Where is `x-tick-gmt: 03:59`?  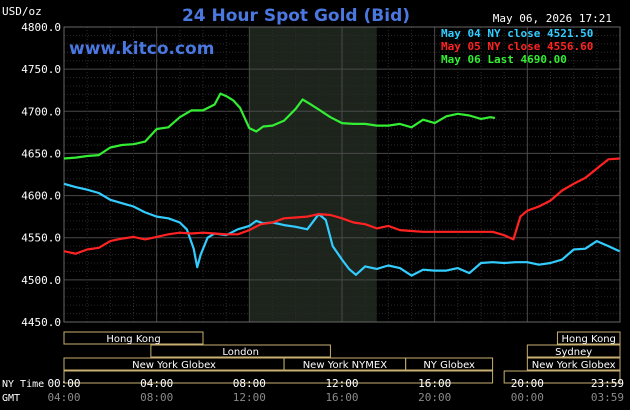
x-tick-gmt: 03:59 is located at coordinates (607, 397).